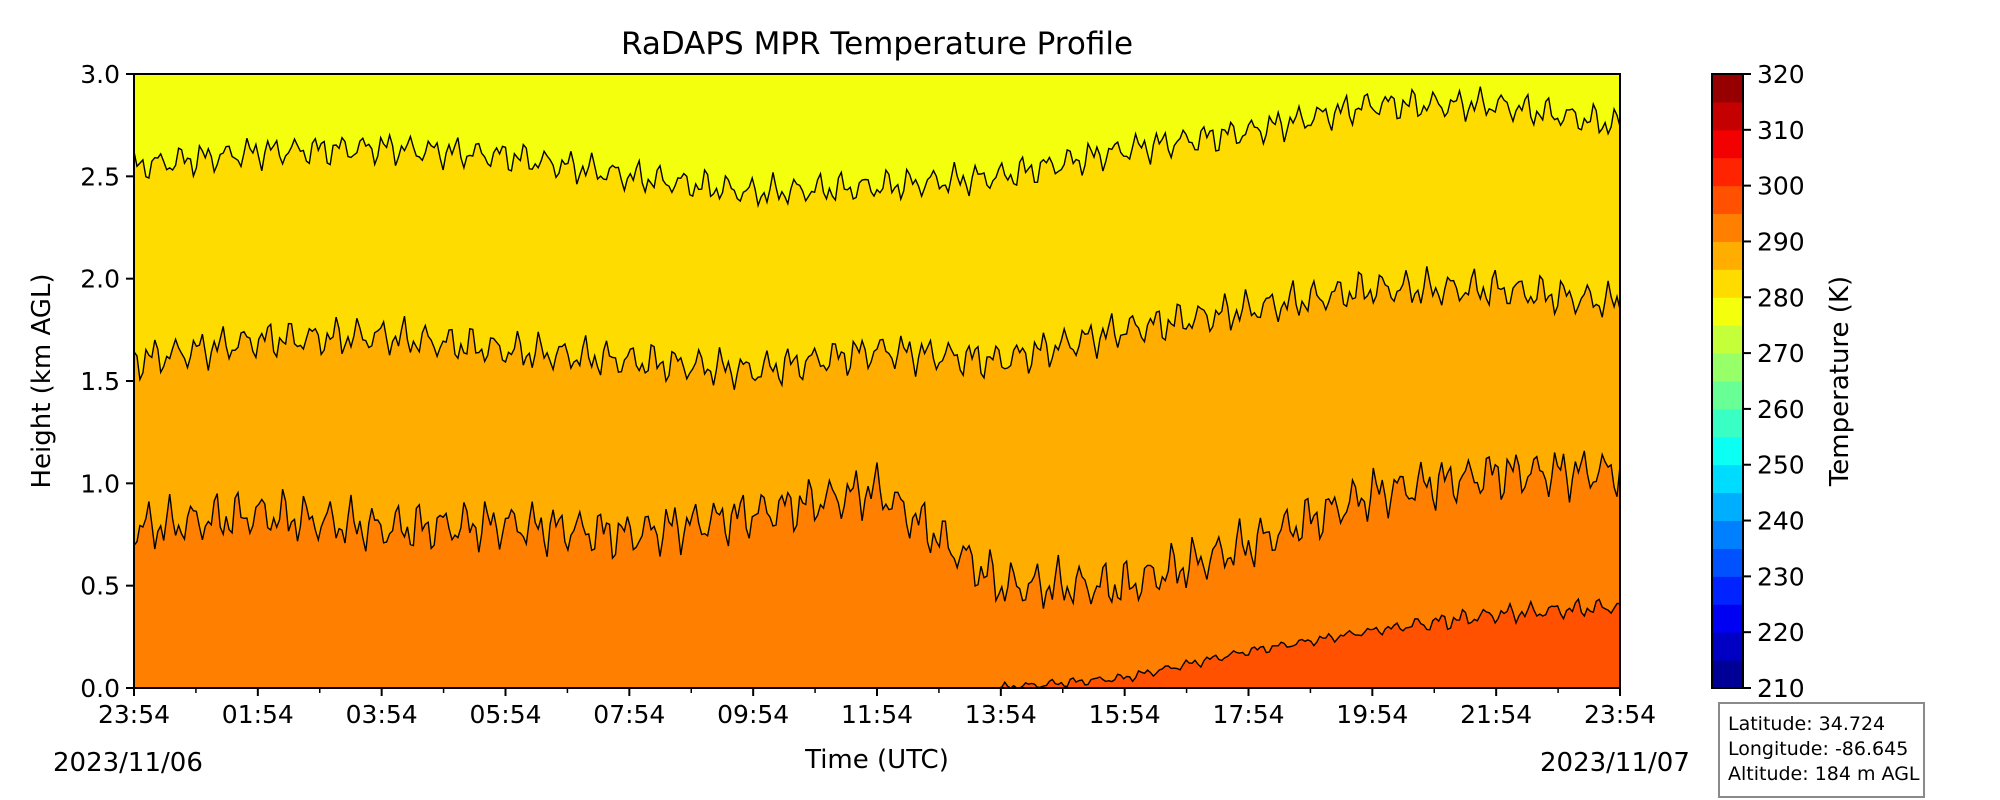 The width and height of the screenshot is (2000, 800). I want to click on y-axis: 0.0 0.5 1.0 1.5 2.0 2.5 3.0, so click(107, 381).